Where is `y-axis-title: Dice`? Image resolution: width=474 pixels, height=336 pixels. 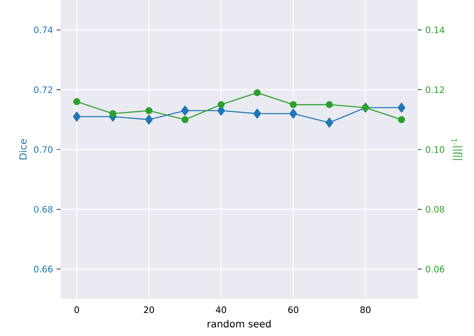
y-axis-title: Dice is located at coordinates (23, 149).